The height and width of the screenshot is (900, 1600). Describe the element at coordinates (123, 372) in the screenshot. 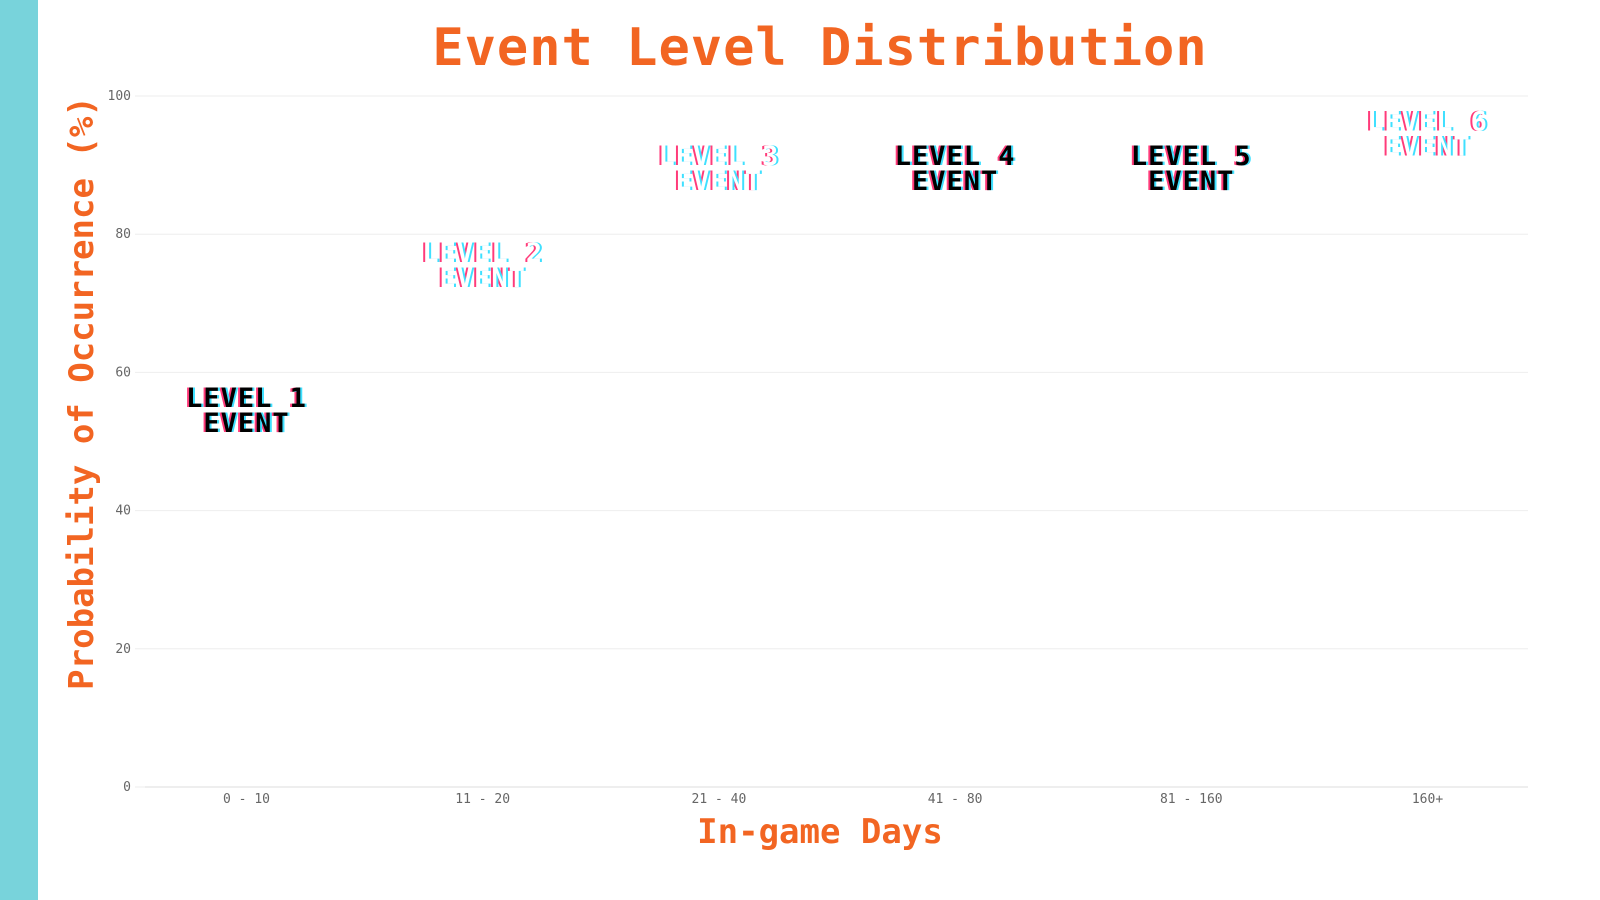

I see `y-tick-label: 60` at that location.